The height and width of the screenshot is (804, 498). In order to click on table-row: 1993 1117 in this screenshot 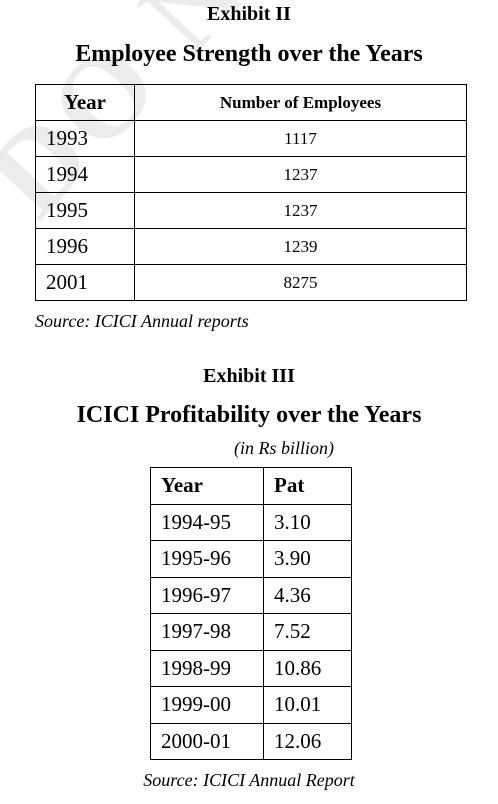, I will do `click(251, 138)`.